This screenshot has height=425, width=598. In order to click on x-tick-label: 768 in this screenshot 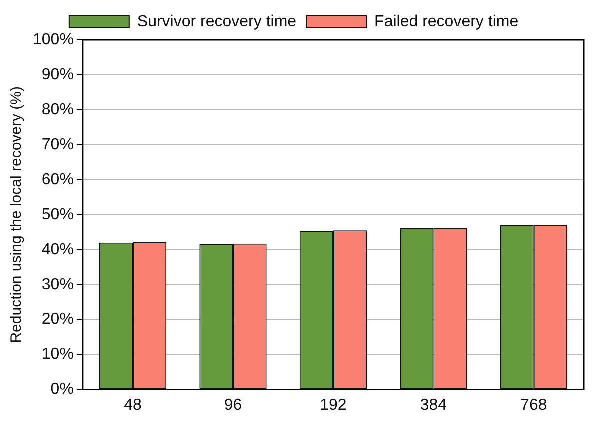, I will do `click(534, 405)`.